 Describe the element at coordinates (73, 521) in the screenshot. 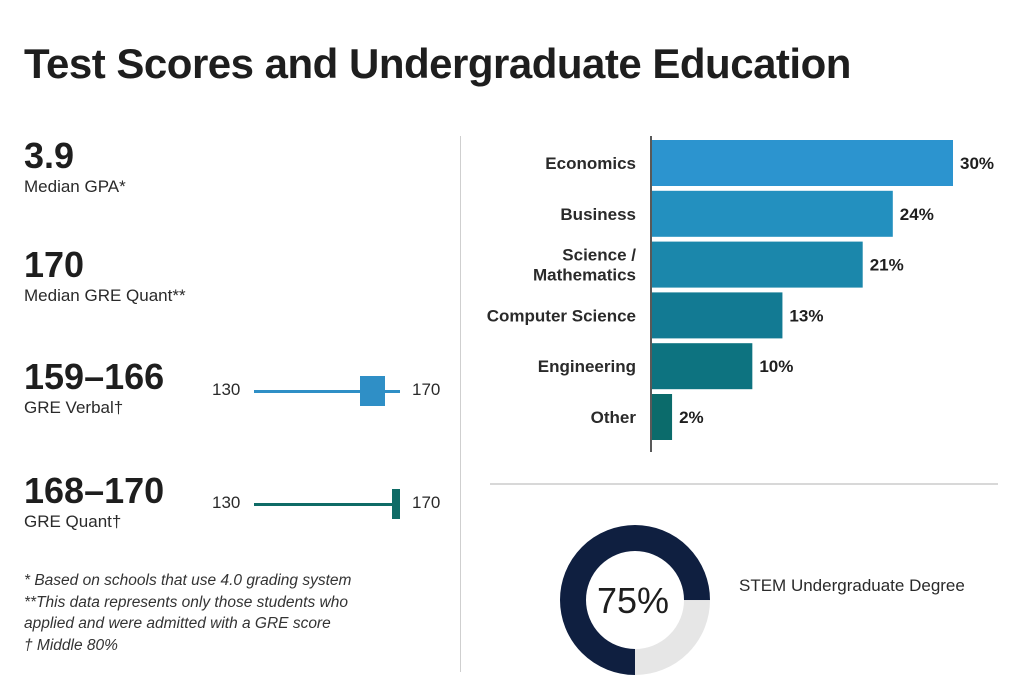

I see `stat-label: GRE Quant†` at that location.